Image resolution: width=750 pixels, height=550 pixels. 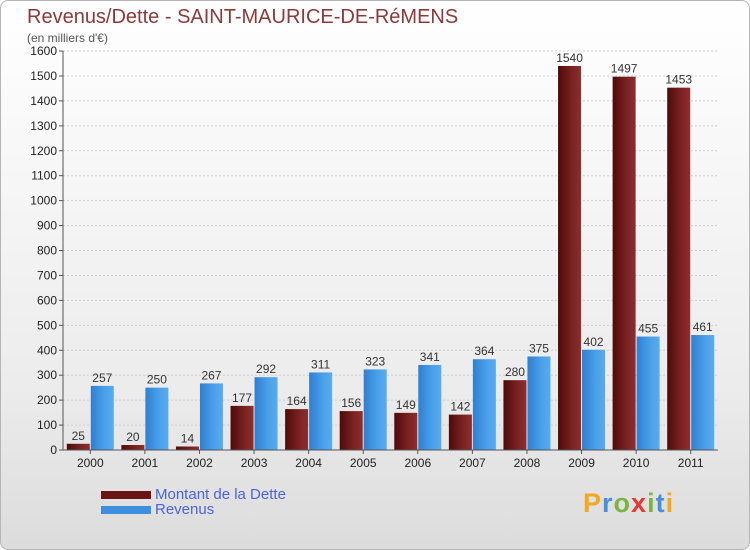 What do you see at coordinates (199, 463) in the screenshot?
I see `x-tick-label: 2002` at bounding box center [199, 463].